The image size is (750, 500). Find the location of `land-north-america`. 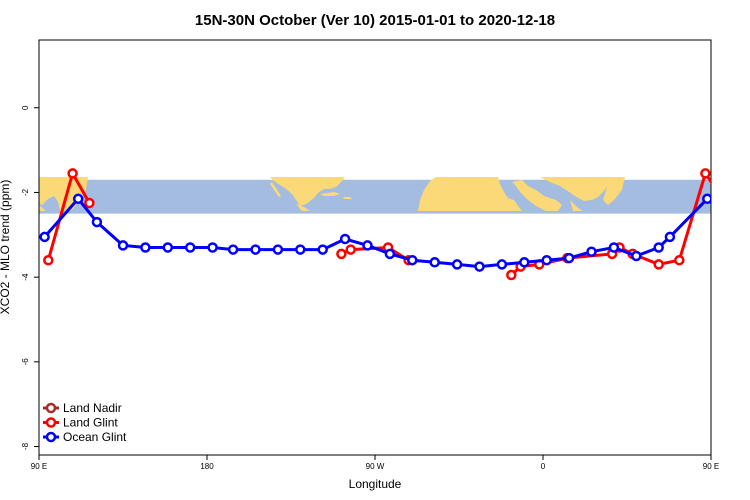

land-north-america is located at coordinates (307, 191).